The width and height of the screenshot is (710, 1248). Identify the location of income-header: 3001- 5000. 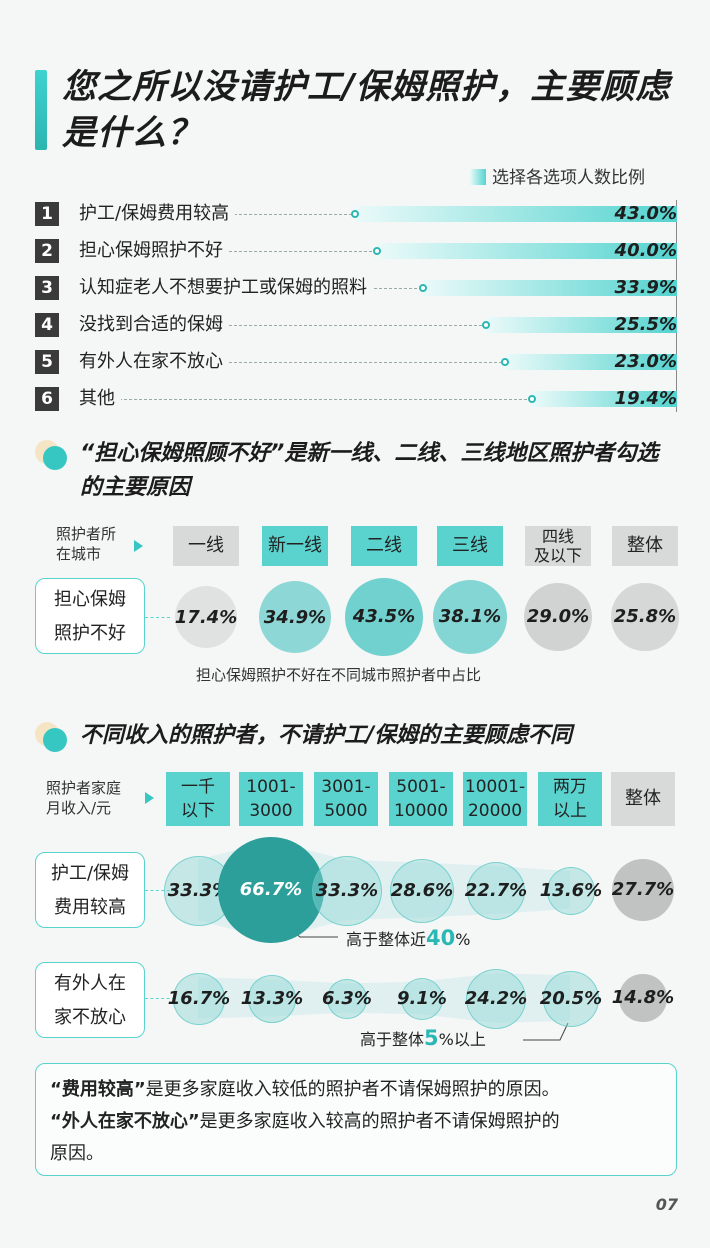
(346, 799).